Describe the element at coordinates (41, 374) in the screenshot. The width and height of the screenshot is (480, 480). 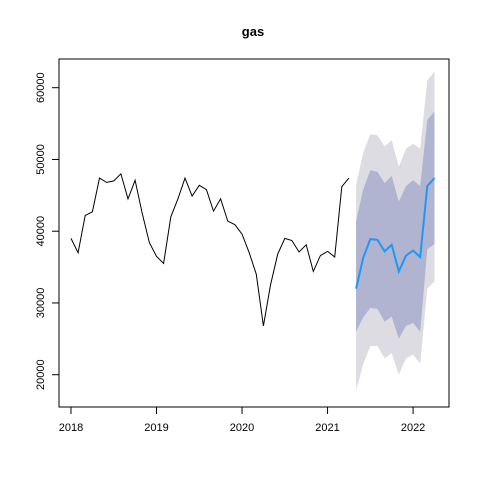
I see `y-tick-label: 20000` at that location.